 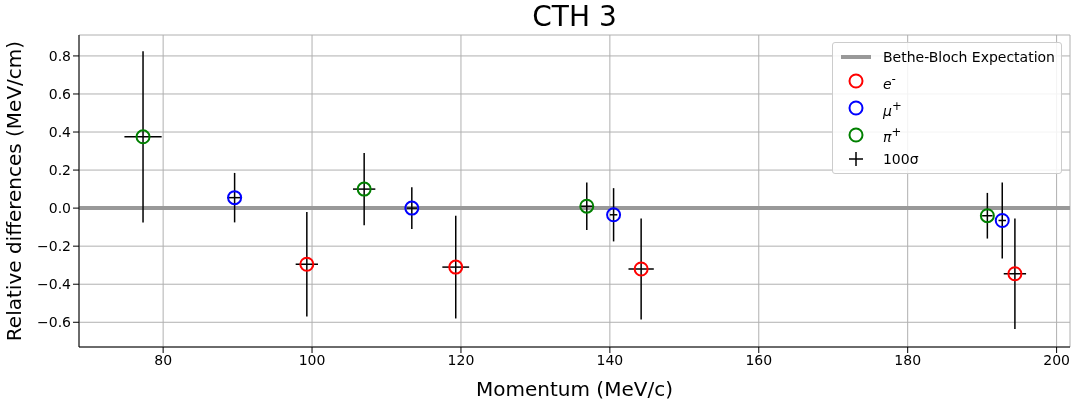 What do you see at coordinates (54, 322) in the screenshot?
I see `y-tick-label: −0.6` at bounding box center [54, 322].